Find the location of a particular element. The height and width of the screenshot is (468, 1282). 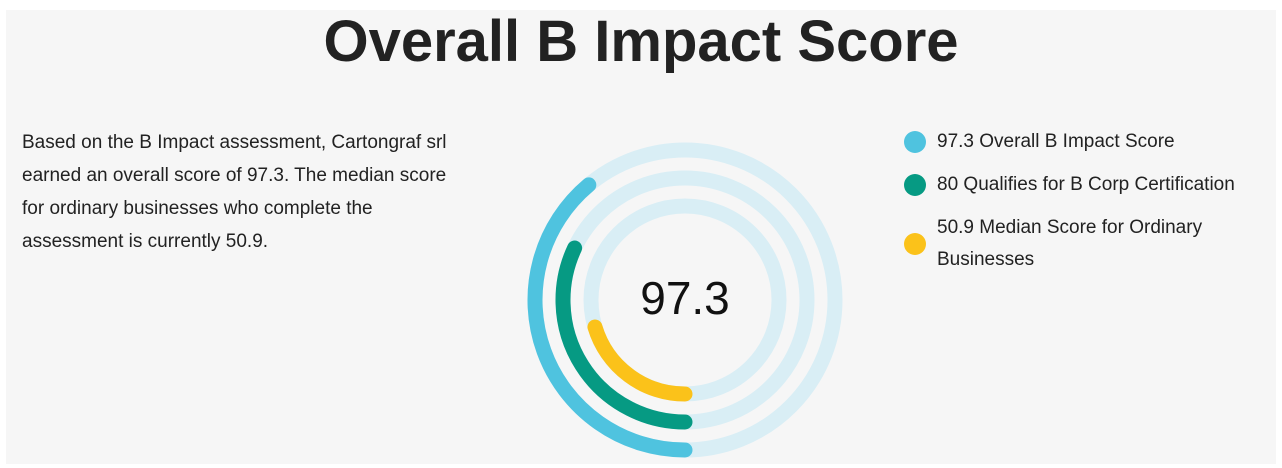

chart-title: Overall B Impact Score is located at coordinates (641, 41).